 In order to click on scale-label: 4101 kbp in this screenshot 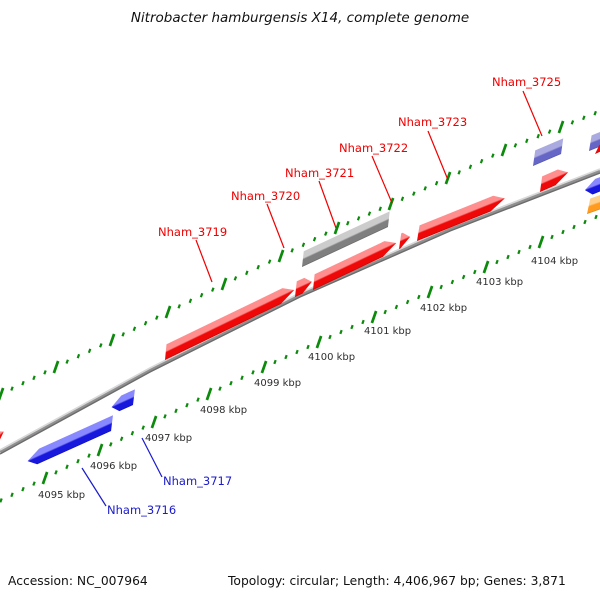, I will do `click(387, 331)`.